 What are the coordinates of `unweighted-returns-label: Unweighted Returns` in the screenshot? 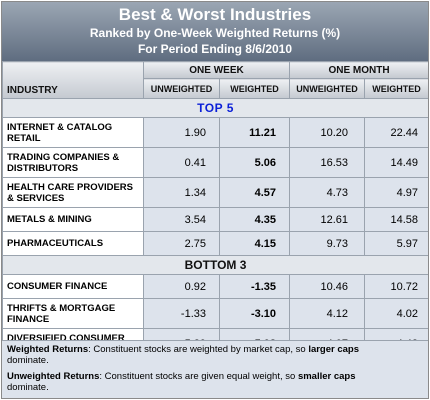 It's located at (53, 376).